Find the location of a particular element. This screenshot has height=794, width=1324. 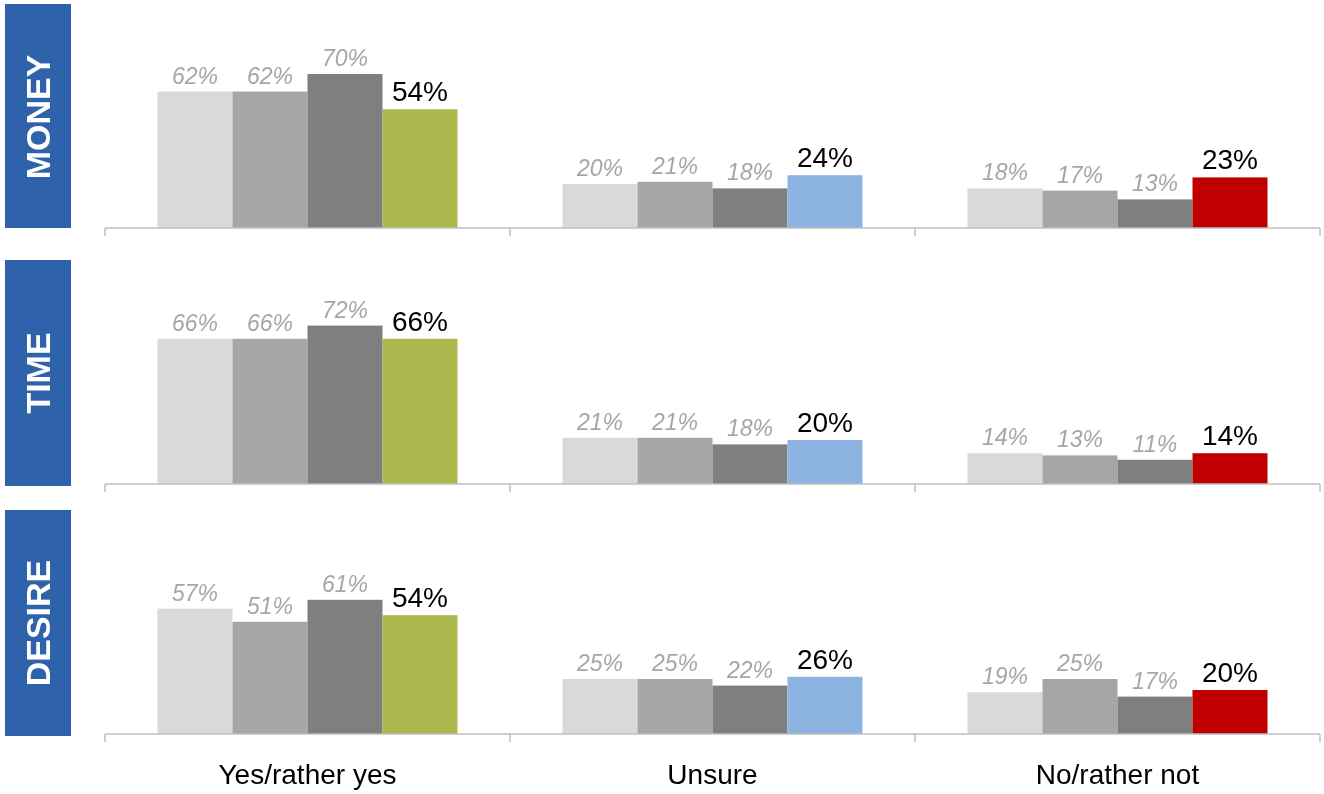

data-label: 57% is located at coordinates (195, 592).